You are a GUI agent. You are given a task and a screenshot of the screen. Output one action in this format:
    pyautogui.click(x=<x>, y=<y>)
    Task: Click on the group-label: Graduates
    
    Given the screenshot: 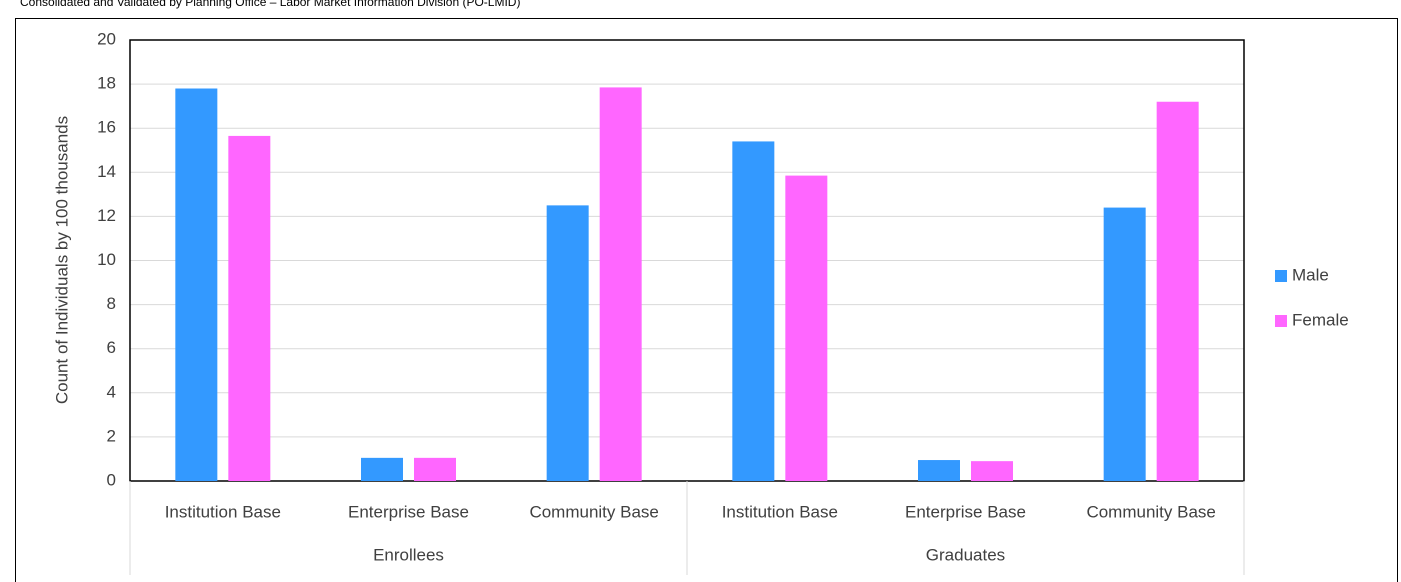 What is the action you would take?
    pyautogui.click(x=965, y=554)
    